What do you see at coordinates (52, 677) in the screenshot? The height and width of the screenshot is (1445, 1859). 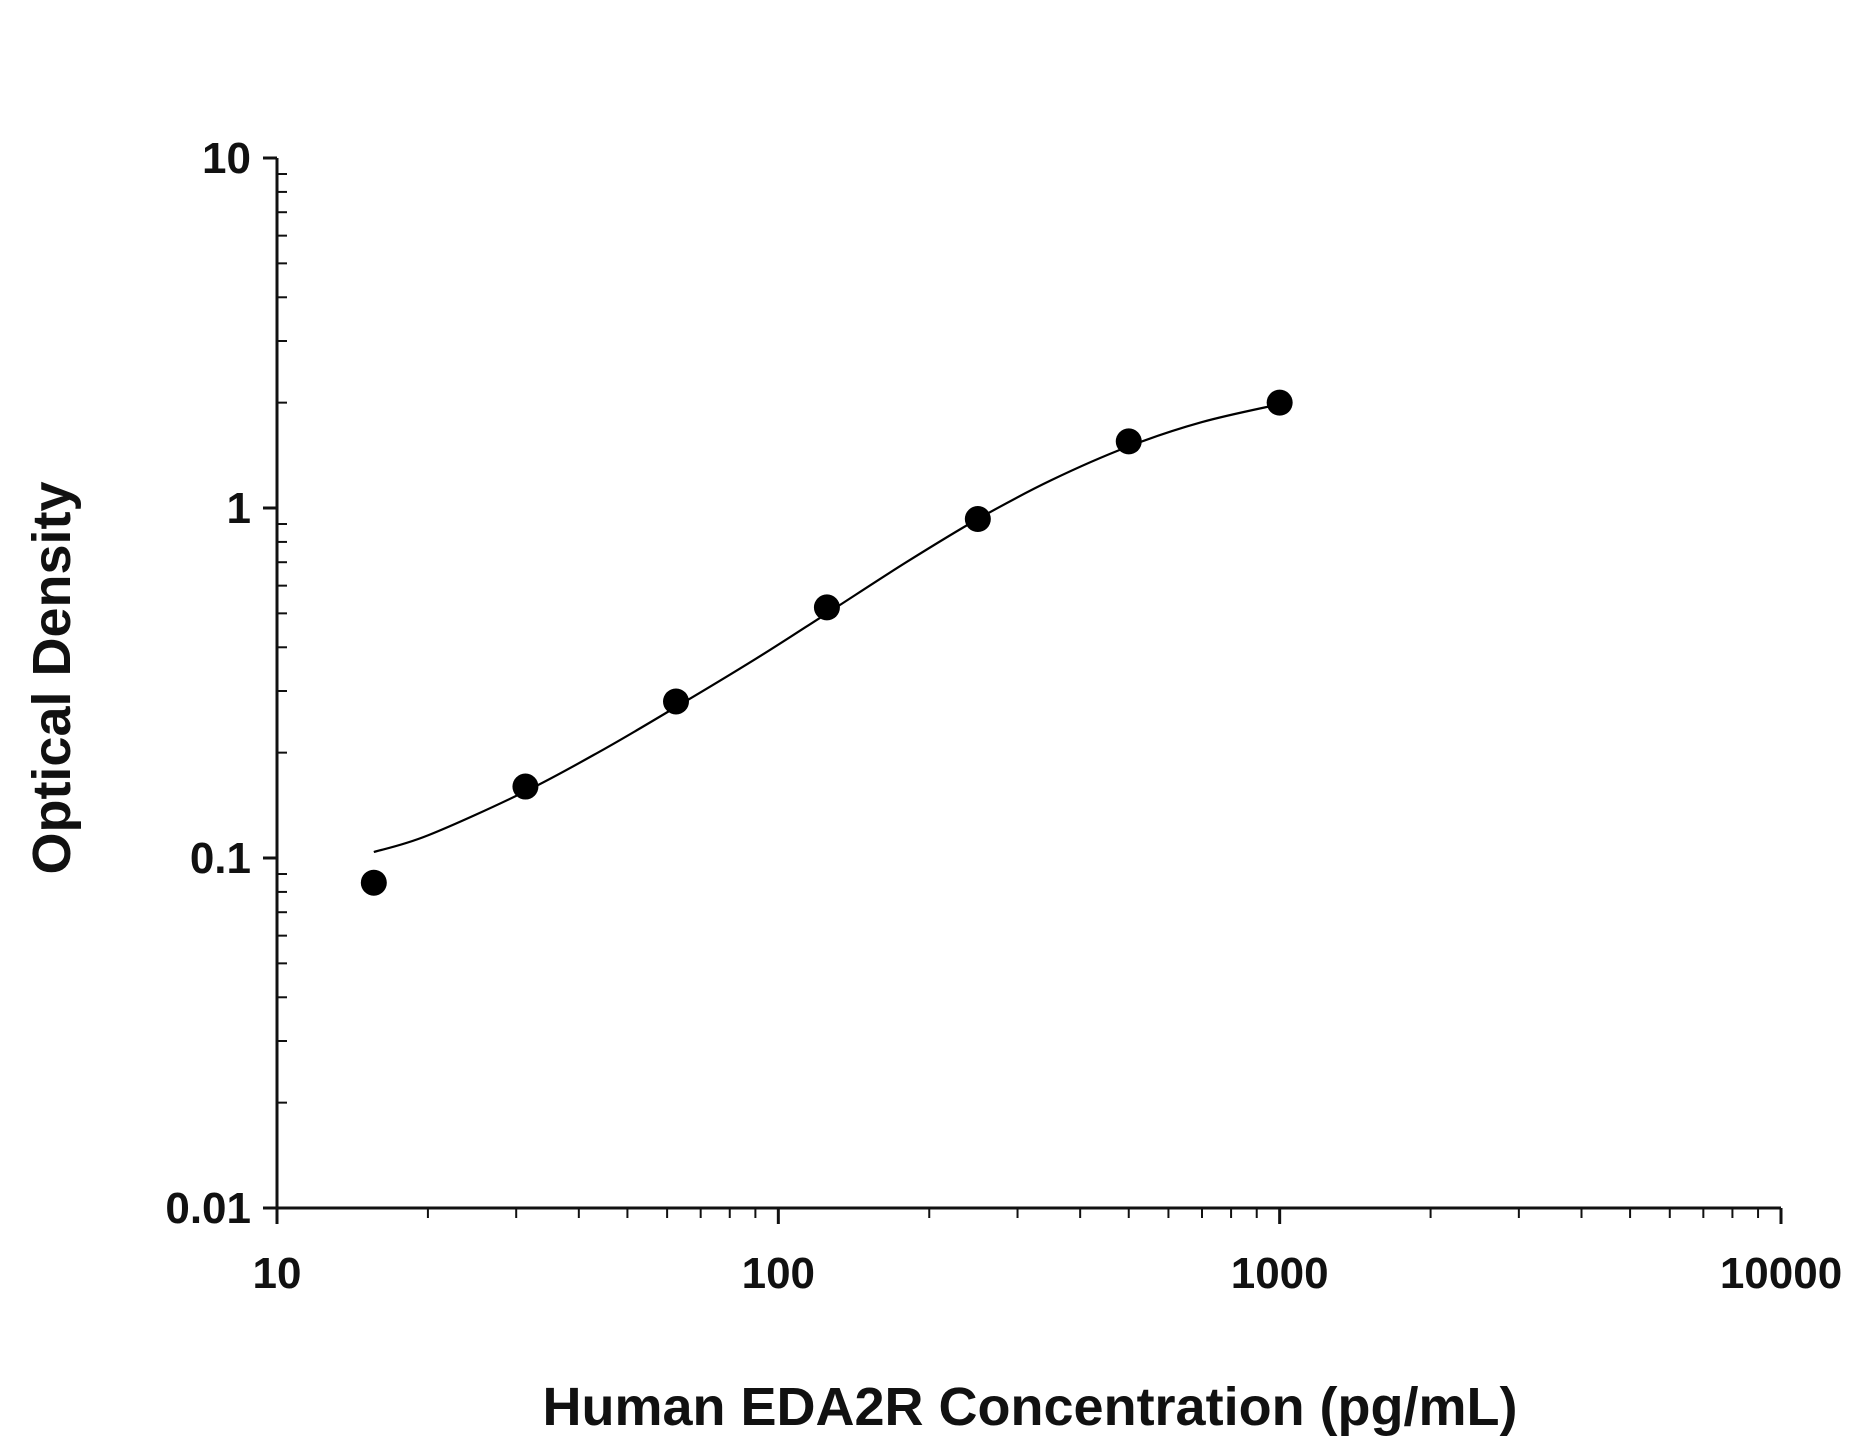 I see `y-axis-title: Optical Density` at bounding box center [52, 677].